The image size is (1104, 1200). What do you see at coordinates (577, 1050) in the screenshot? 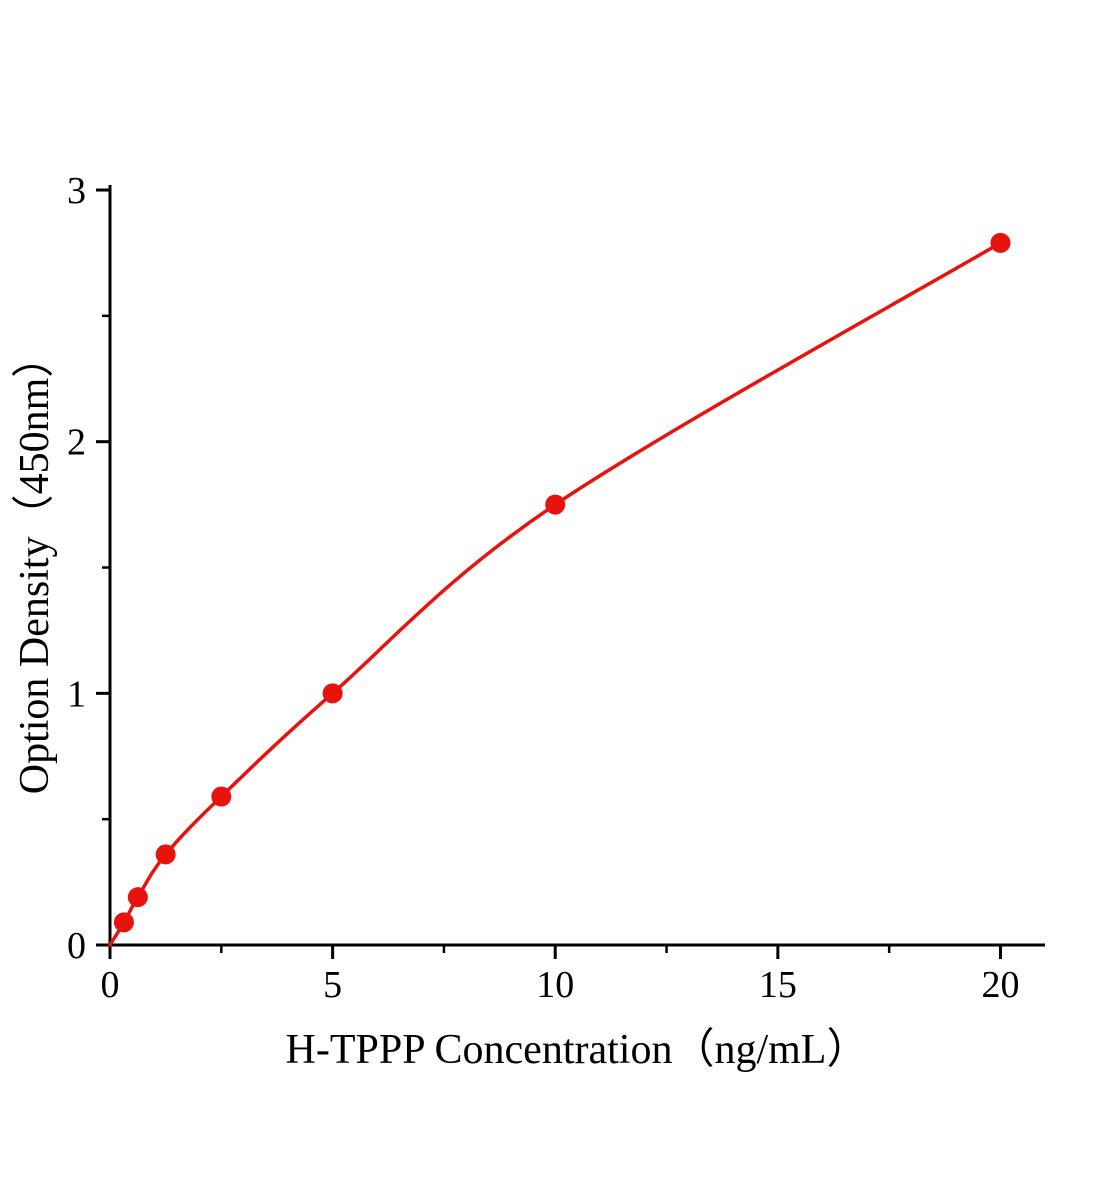
I see `x-axis-title: H-TPPP Concentration（ng/mL）` at bounding box center [577, 1050].